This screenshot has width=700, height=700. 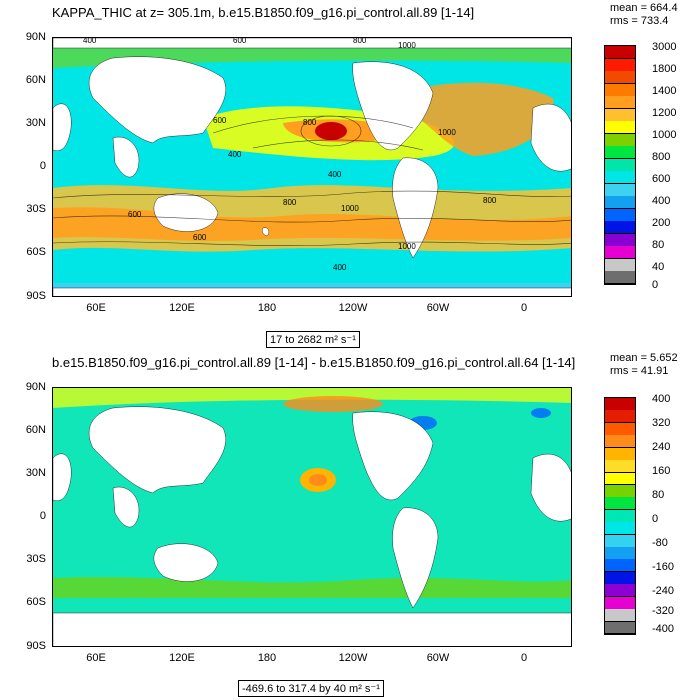 What do you see at coordinates (639, 21) in the screenshot?
I see `panel1-rms: rms = 733.4` at bounding box center [639, 21].